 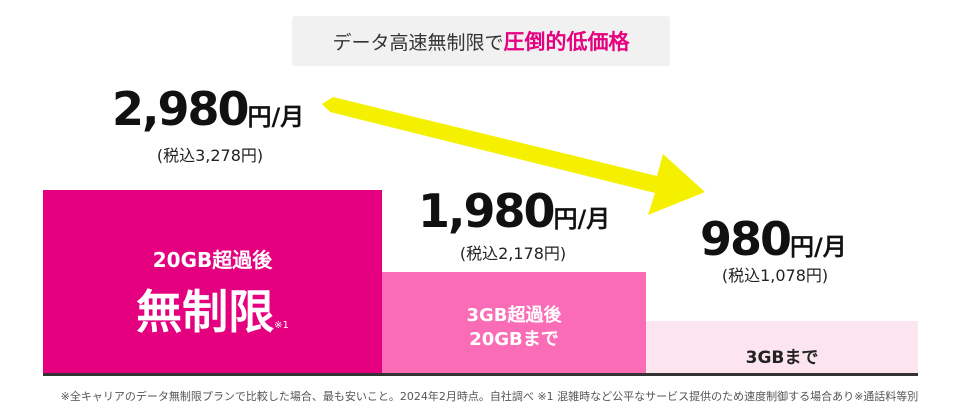 I want to click on tax-price: (税込1,078円), so click(x=775, y=275).